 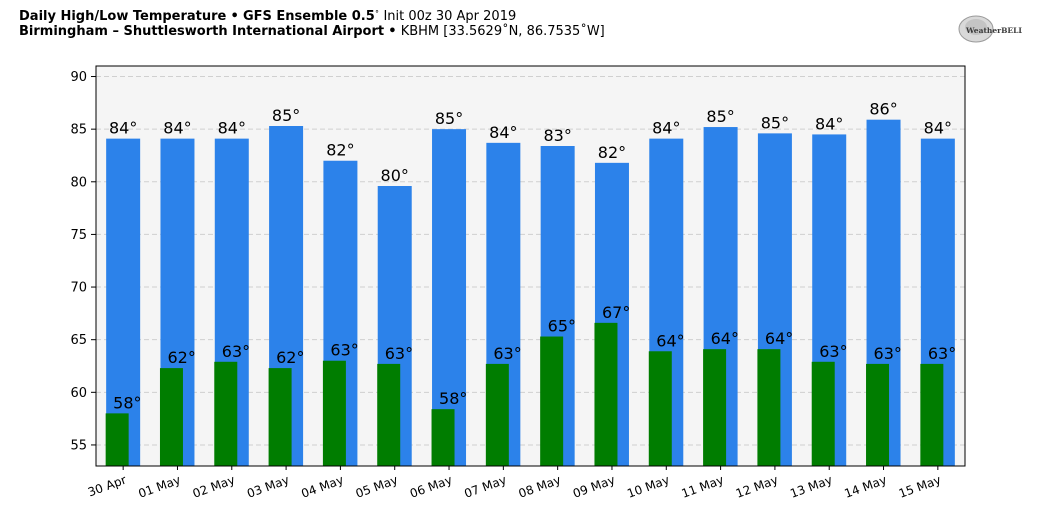 I want to click on chart-title: Daily High/Low Temperature, so click(x=123, y=16).